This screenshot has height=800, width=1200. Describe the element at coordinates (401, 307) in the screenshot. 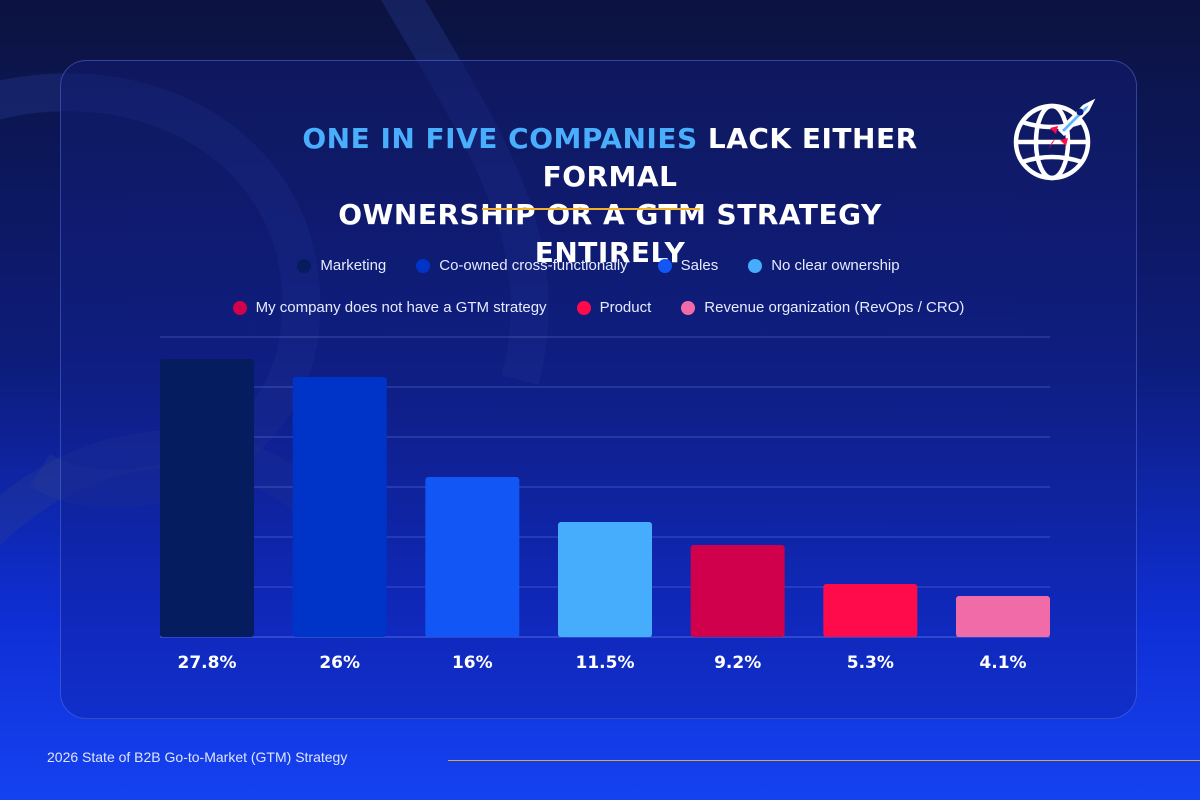

I see `legend-label: My company does not have a GTM strategy` at that location.